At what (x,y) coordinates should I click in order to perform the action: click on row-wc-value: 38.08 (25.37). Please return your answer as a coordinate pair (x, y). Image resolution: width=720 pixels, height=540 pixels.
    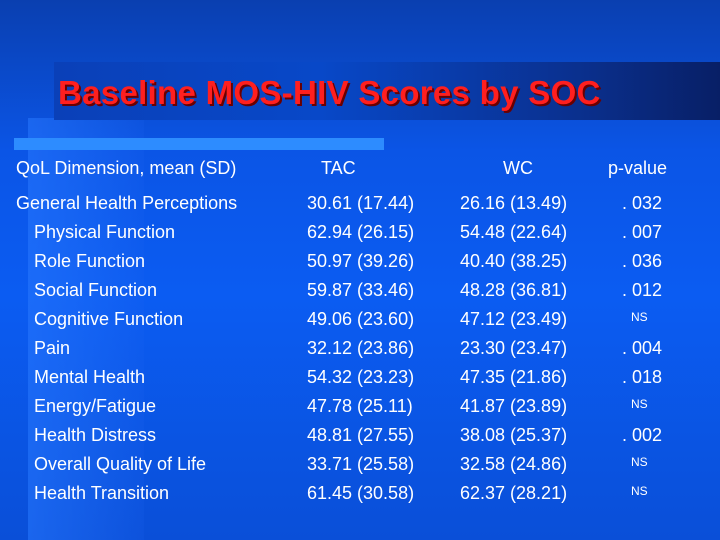
    Looking at the image, I should click on (514, 435).